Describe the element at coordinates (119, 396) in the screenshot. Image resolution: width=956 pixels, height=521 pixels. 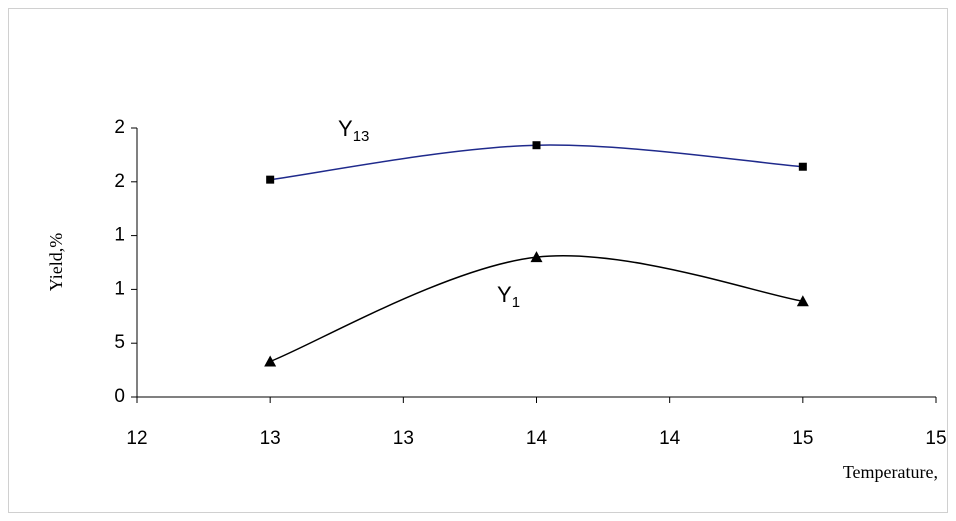
I see `y-tick-label: 0` at that location.